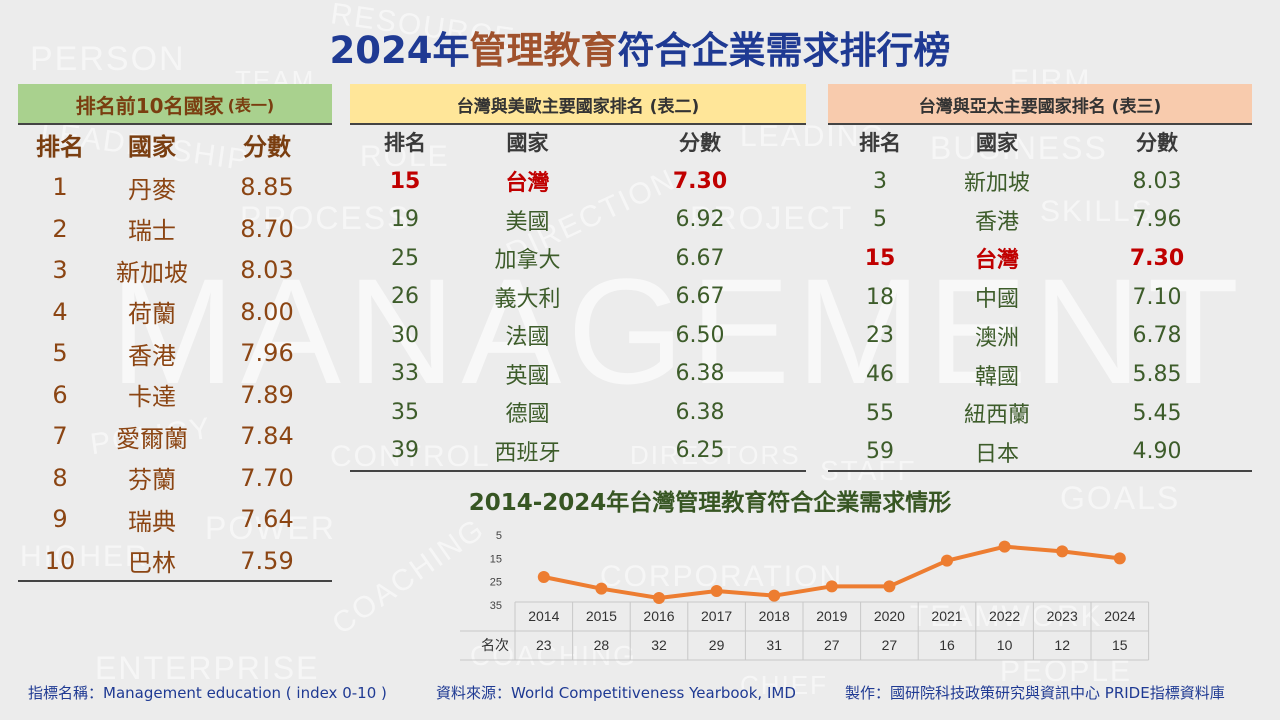 This screenshot has width=1280, height=720. Describe the element at coordinates (716, 616) in the screenshot. I see `x-tick-label: 2017` at that location.